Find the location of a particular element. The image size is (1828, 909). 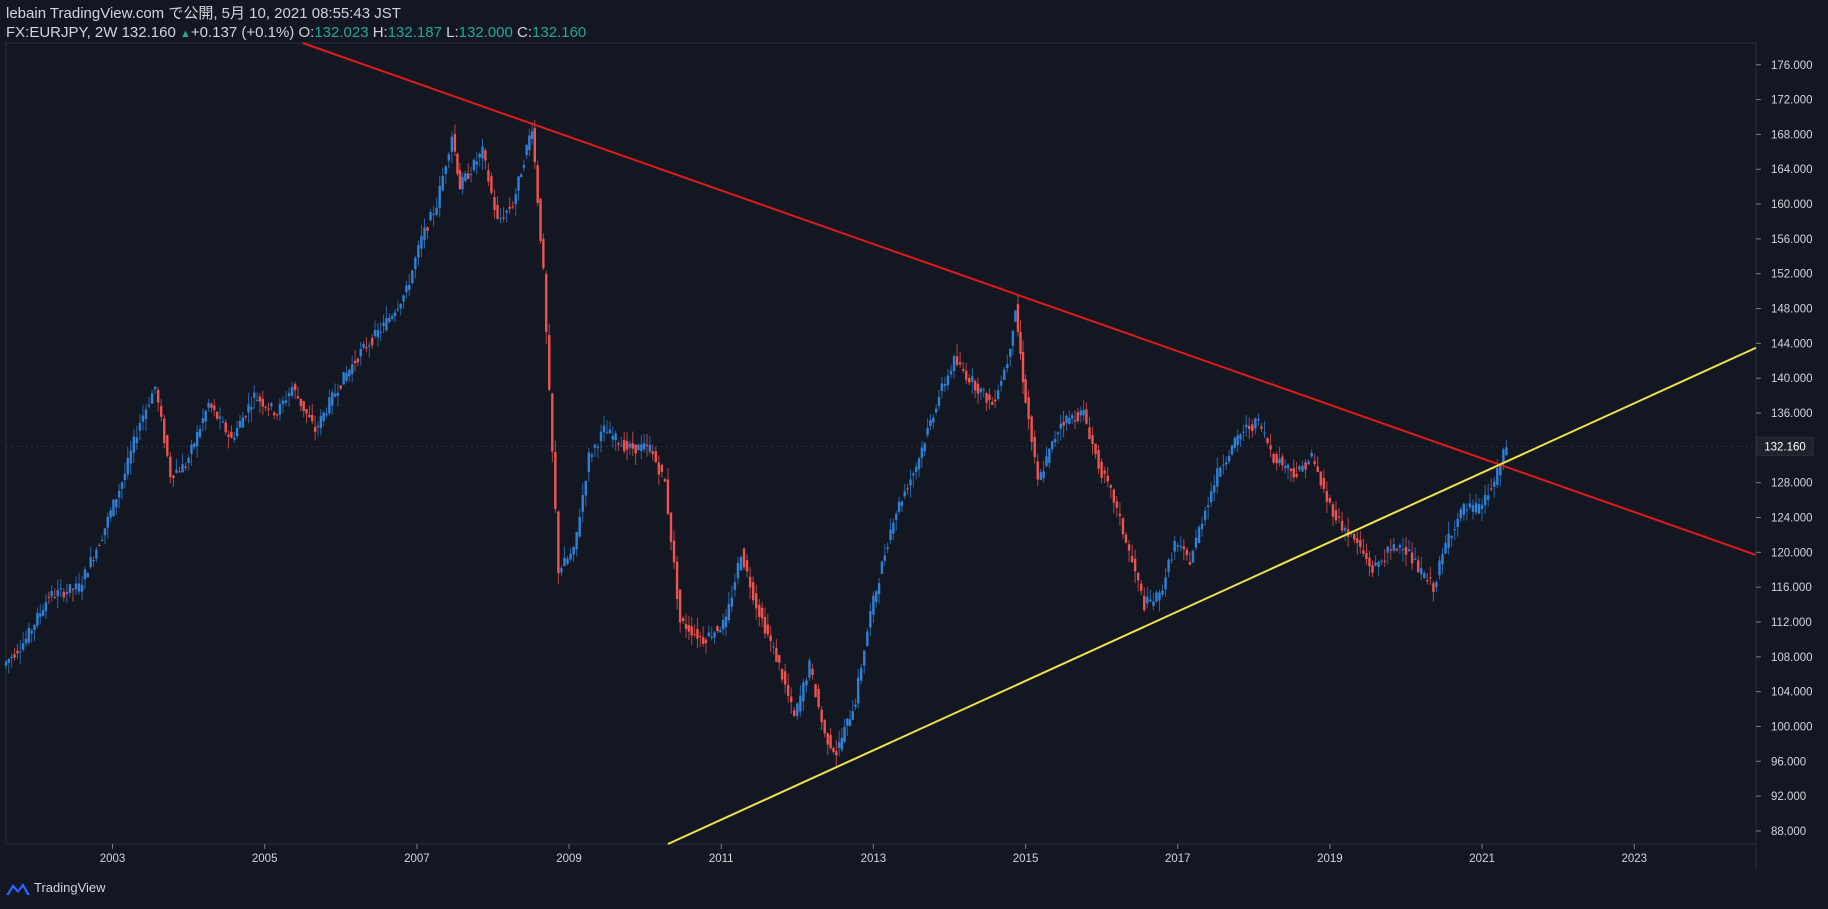

y-tick-label: 120.000 is located at coordinates (1792, 553).